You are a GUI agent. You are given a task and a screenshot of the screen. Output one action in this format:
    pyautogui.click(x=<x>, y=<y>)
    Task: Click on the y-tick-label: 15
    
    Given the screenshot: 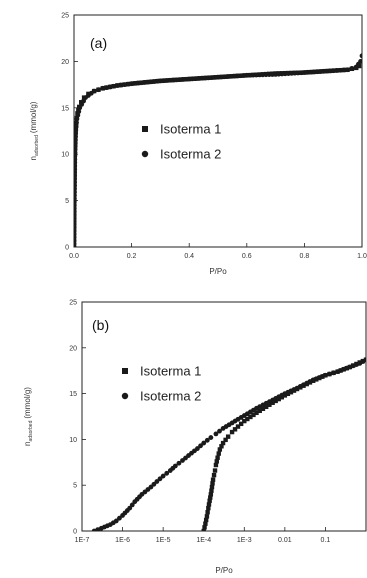 What is the action you would take?
    pyautogui.click(x=65, y=108)
    